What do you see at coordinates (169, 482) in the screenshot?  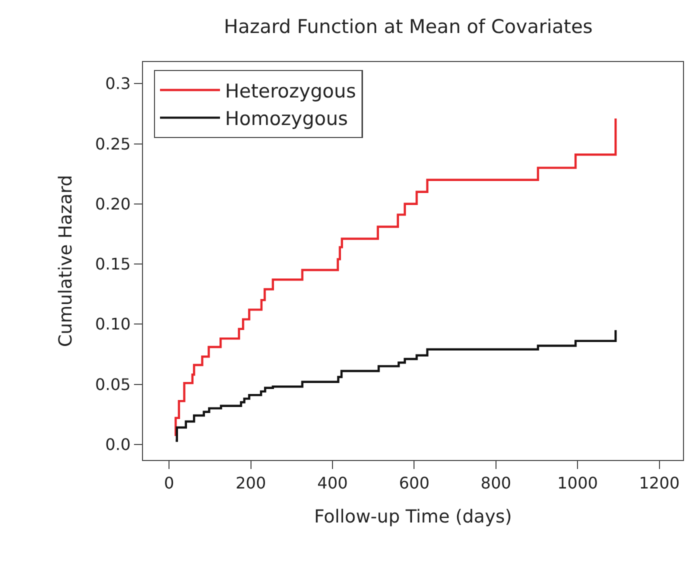 I see `x-tick-label: 0` at bounding box center [169, 482].